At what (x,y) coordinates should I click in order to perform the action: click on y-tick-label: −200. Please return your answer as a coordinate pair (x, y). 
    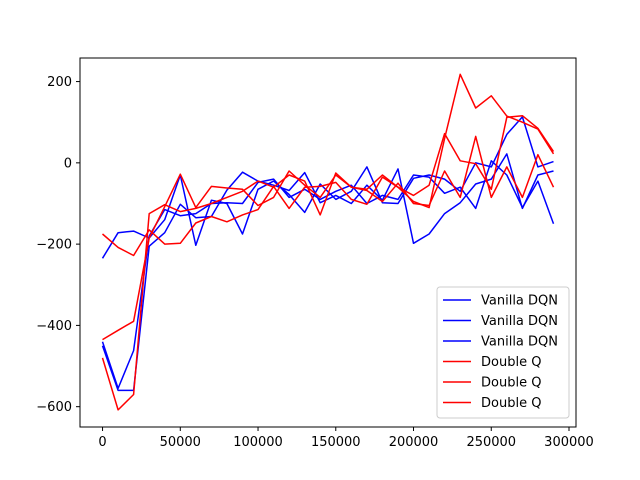
    Looking at the image, I should click on (54, 245).